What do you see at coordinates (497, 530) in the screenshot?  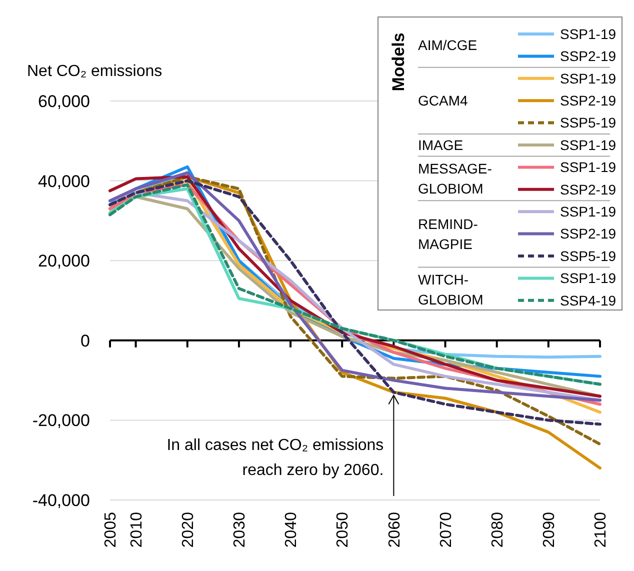 I see `x-tick-label: 2080` at bounding box center [497, 530].